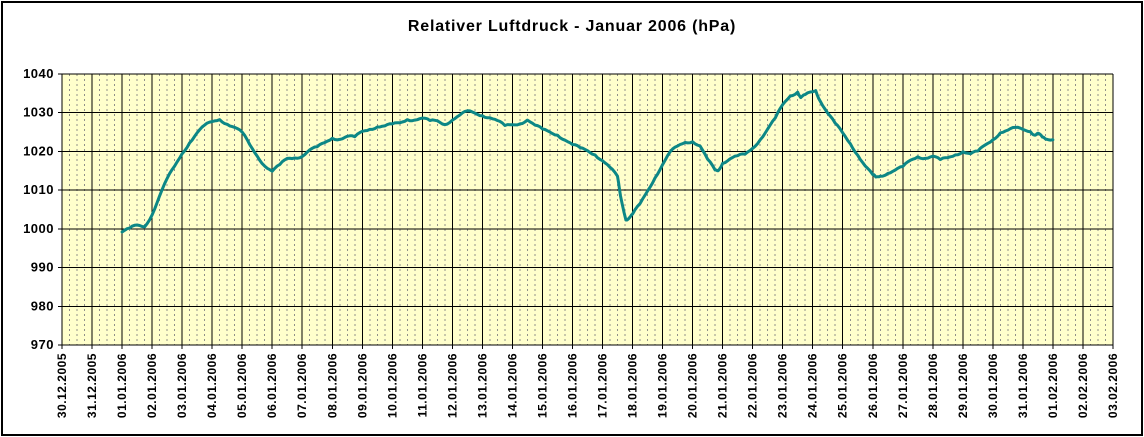  Describe the element at coordinates (42, 267) in the screenshot. I see `y-axis-label: 990` at that location.